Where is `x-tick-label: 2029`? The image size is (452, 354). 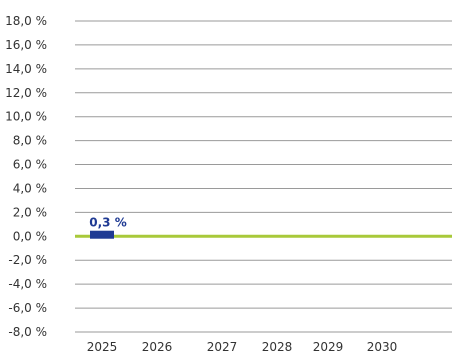 x-tick-label: 2029 is located at coordinates (328, 347).